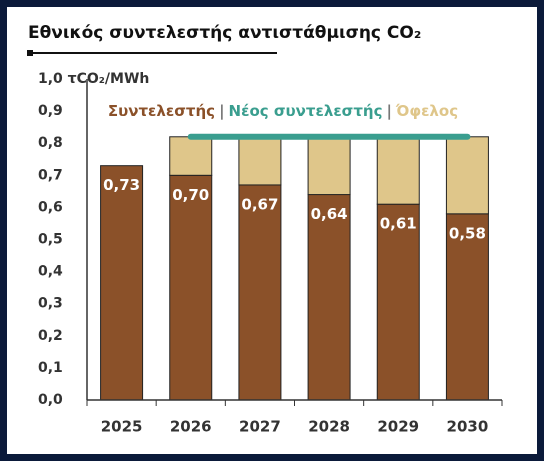 The width and height of the screenshot is (544, 461). Describe the element at coordinates (329, 427) in the screenshot. I see `x-tick-label: 2028` at that location.